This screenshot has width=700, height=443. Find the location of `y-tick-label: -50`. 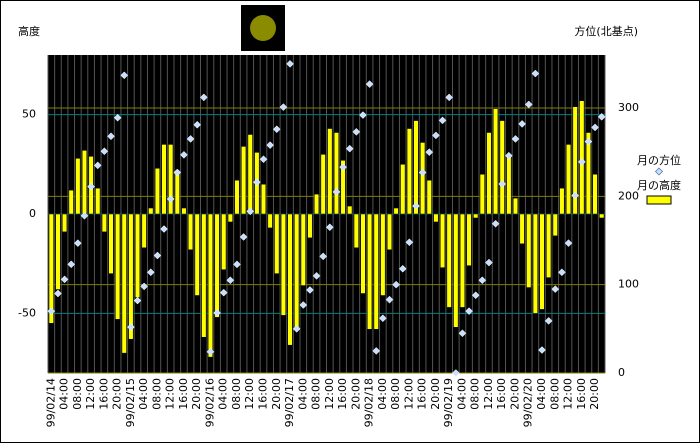

y-tick-label: -50 is located at coordinates (27, 312).